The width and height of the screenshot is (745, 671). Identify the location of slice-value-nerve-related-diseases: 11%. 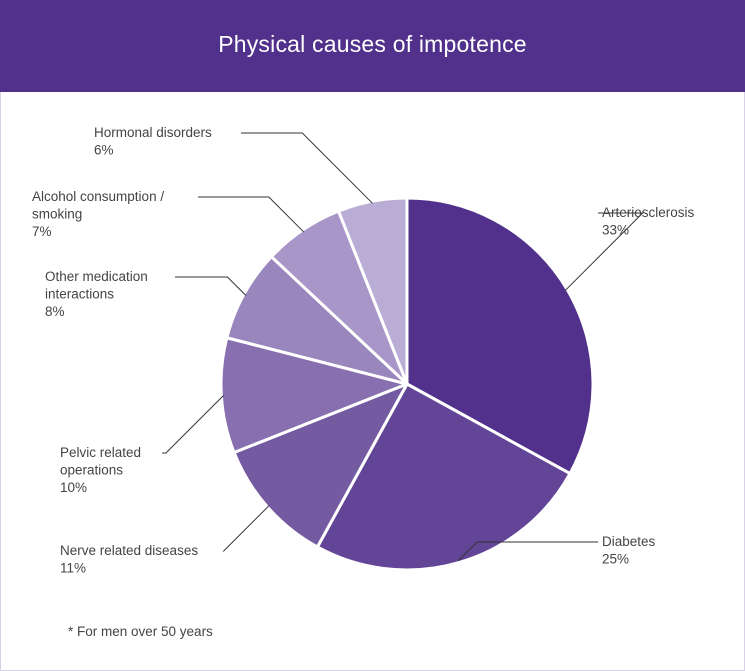
(73, 568).